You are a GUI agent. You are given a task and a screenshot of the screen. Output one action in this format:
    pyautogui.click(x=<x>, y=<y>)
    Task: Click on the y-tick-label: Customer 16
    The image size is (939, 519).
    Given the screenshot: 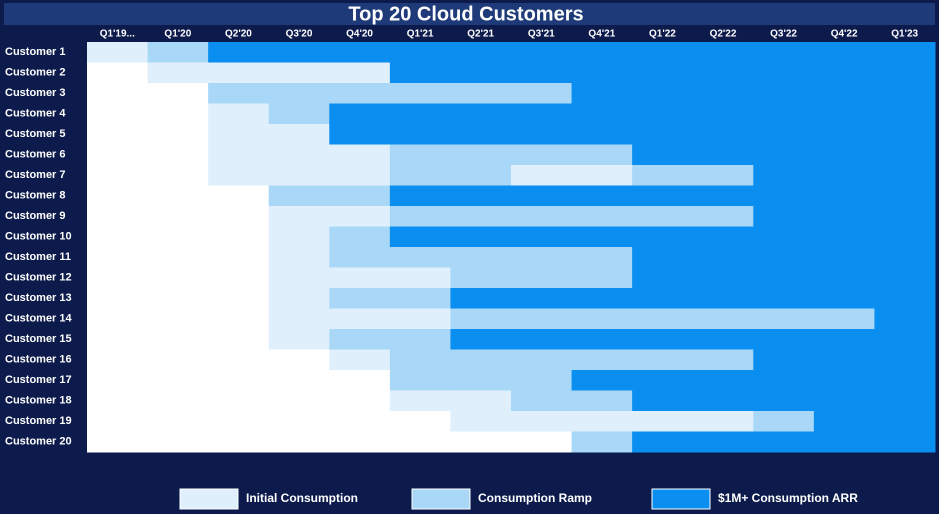 What is the action you would take?
    pyautogui.click(x=38, y=360)
    